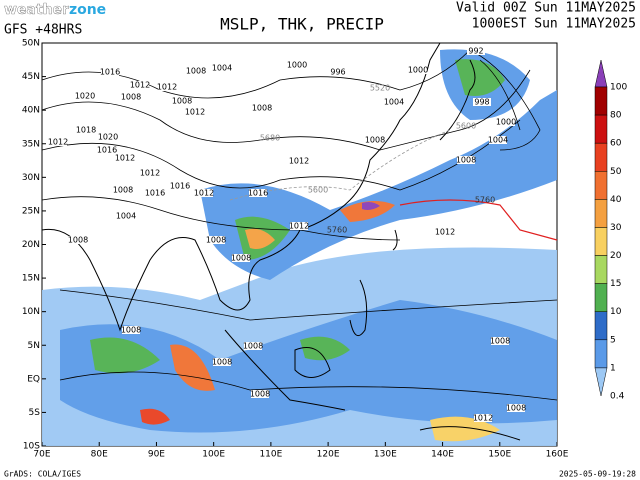 This screenshot has width=640, height=480. What do you see at coordinates (466, 126) in the screenshot?
I see `thickness-label: 5600` at bounding box center [466, 126].